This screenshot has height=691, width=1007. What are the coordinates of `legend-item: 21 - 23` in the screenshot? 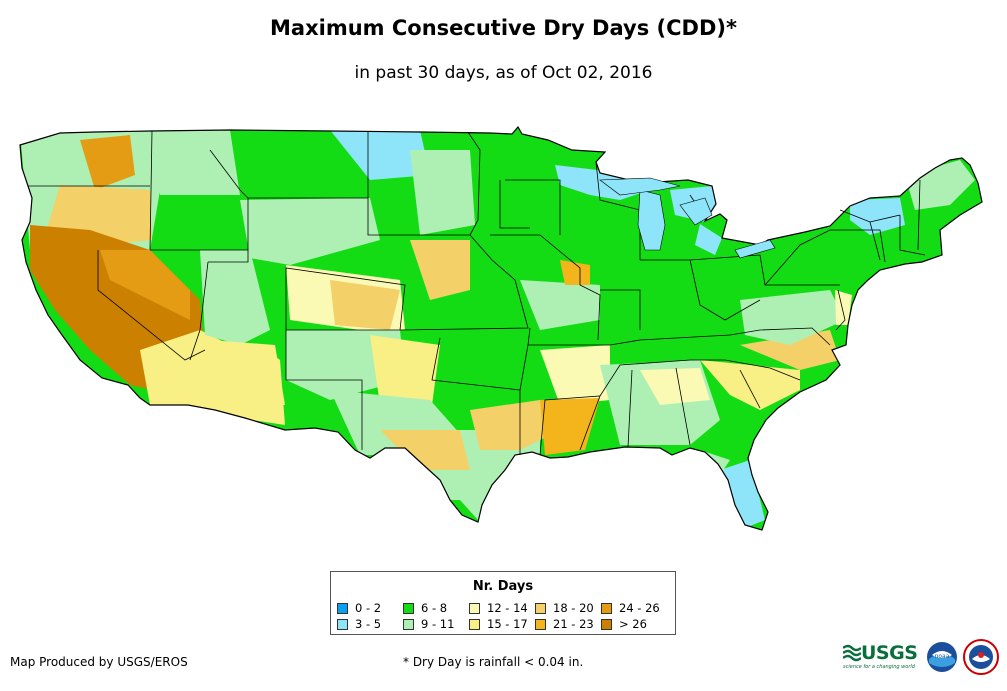 It's located at (564, 624).